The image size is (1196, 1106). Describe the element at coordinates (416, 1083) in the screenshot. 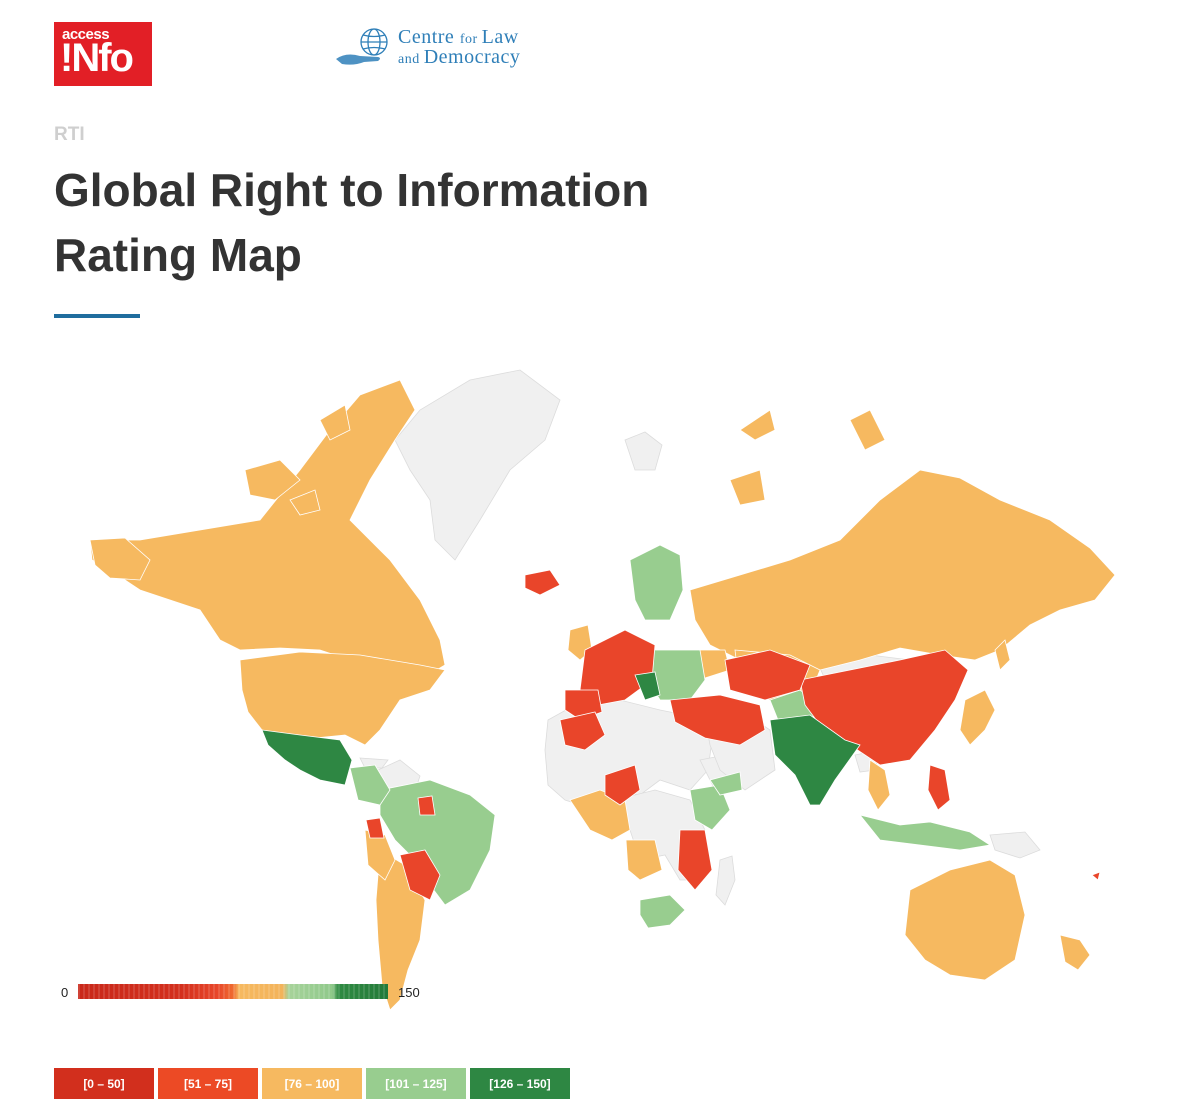

I see `legend-item-101-125: [101 – 125]` at that location.